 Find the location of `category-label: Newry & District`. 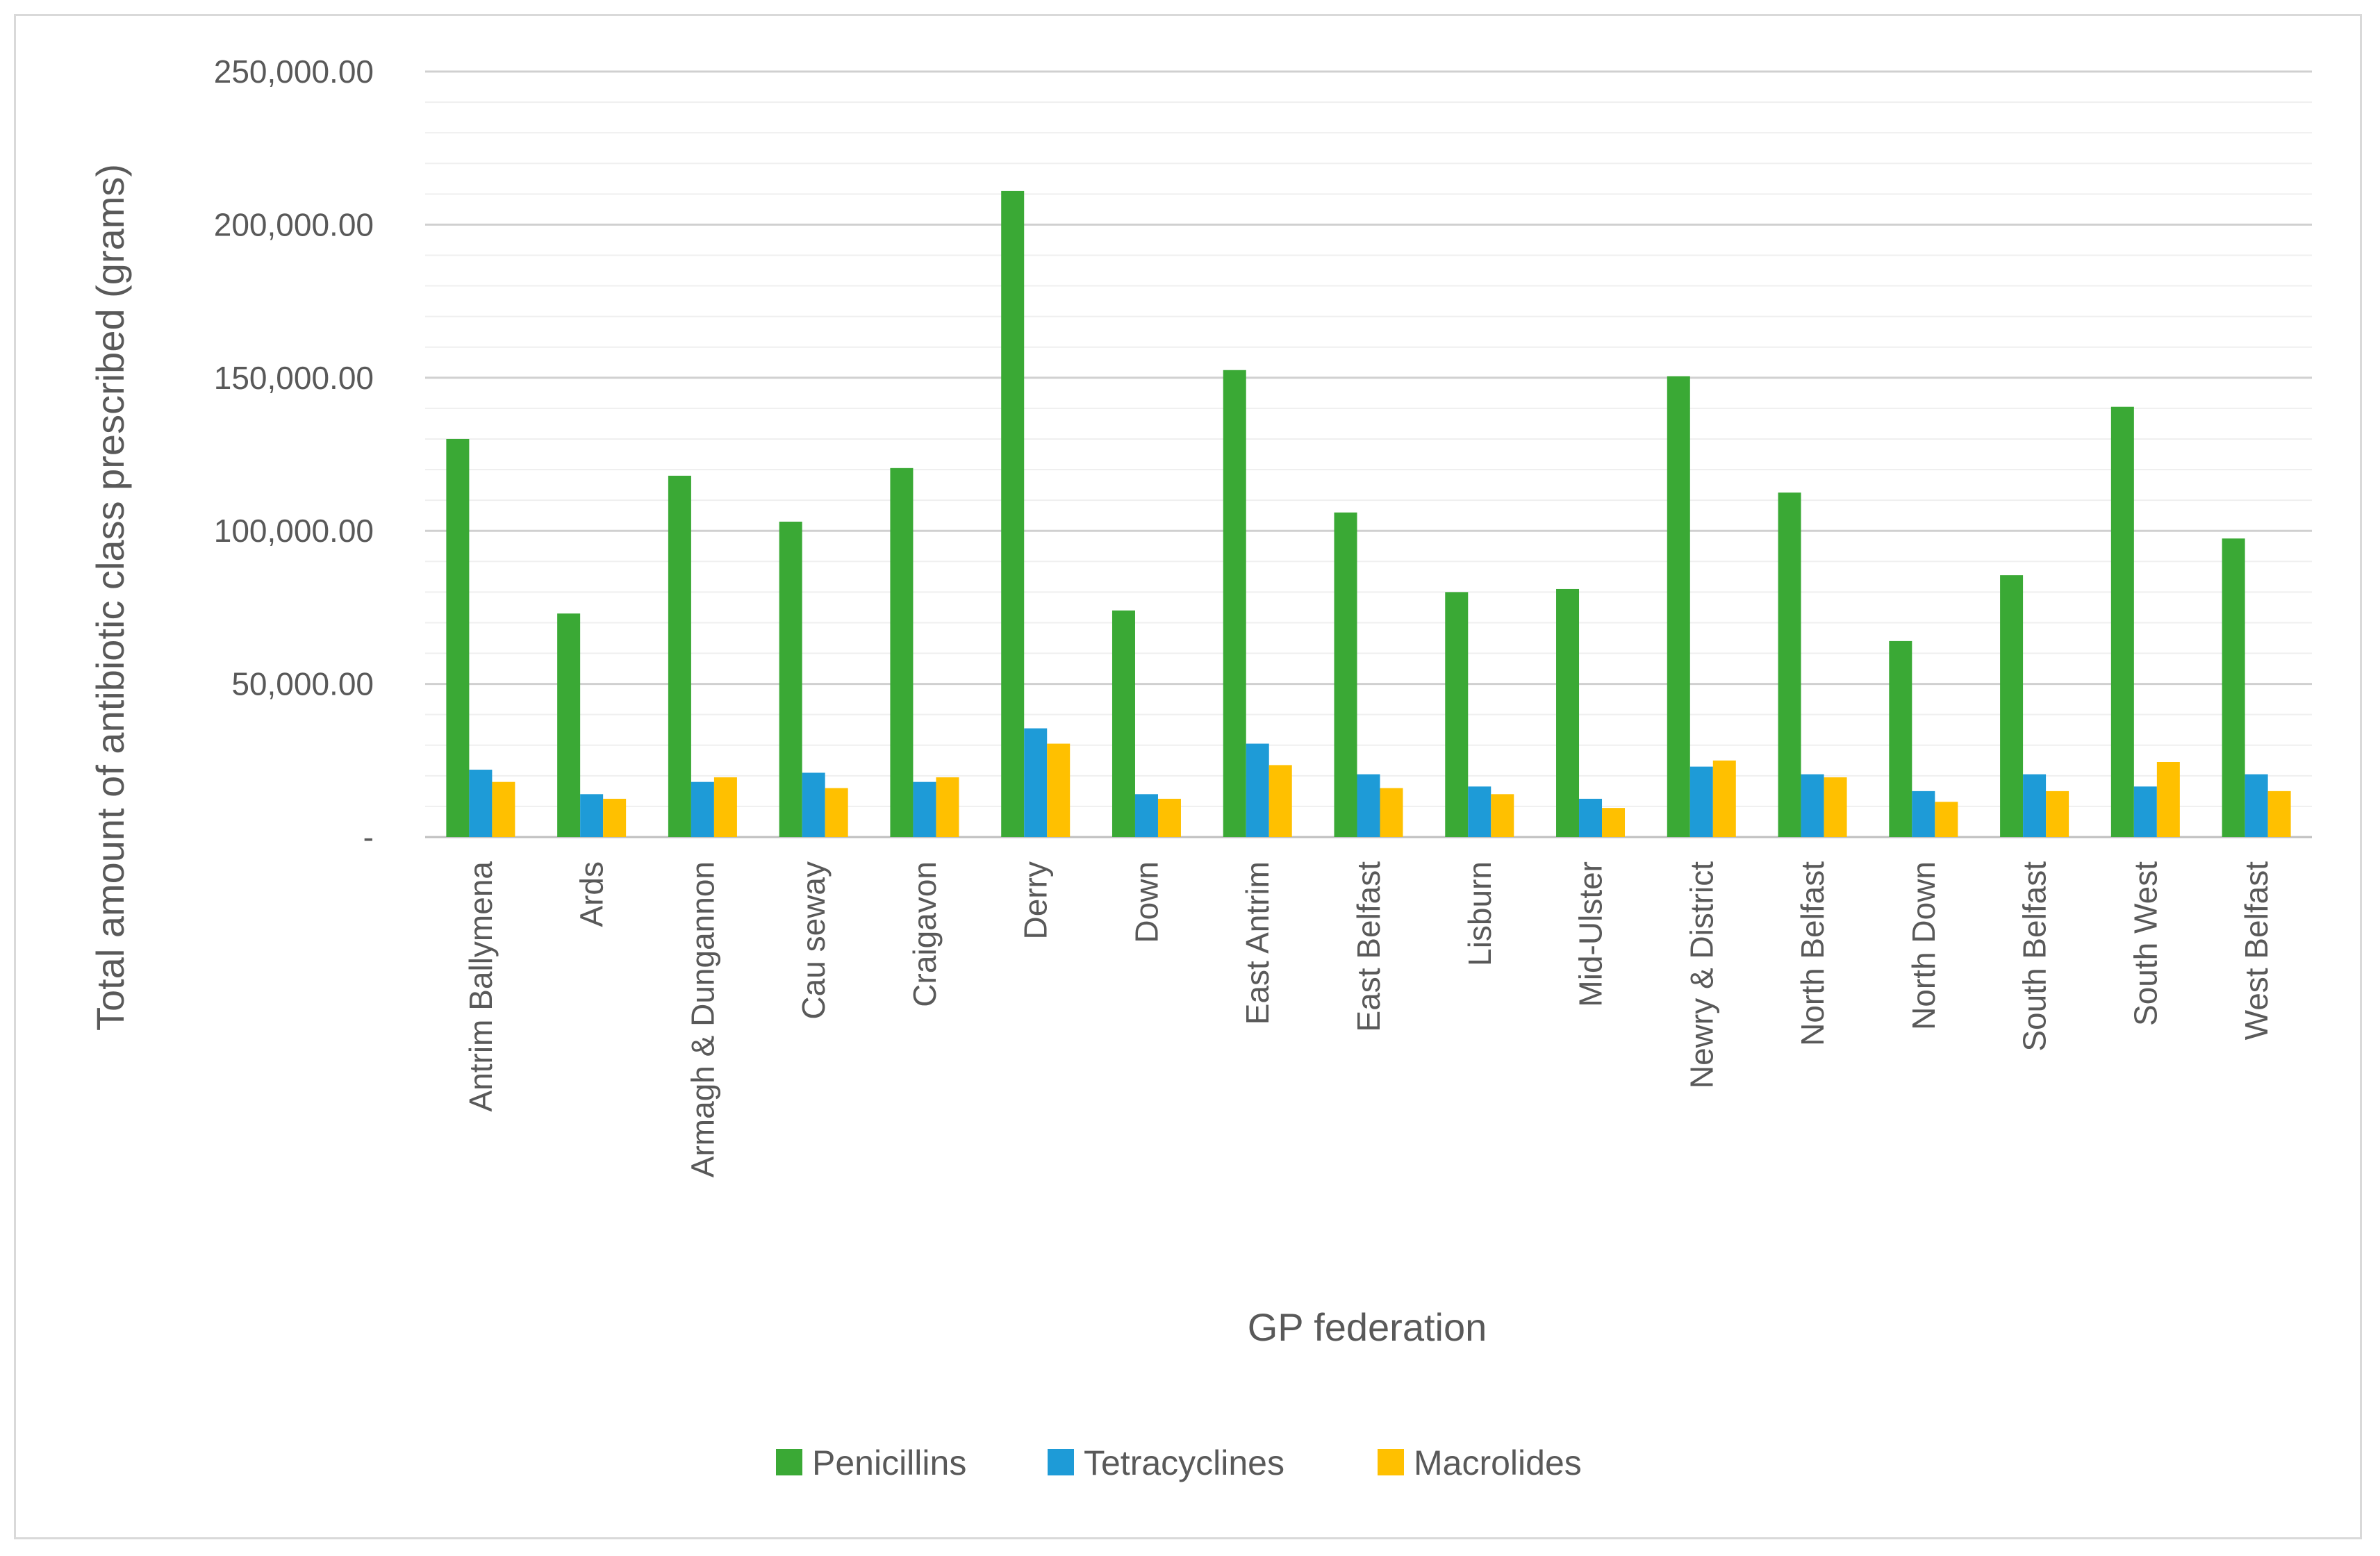

category-label: Newry & District is located at coordinates (1701, 975).